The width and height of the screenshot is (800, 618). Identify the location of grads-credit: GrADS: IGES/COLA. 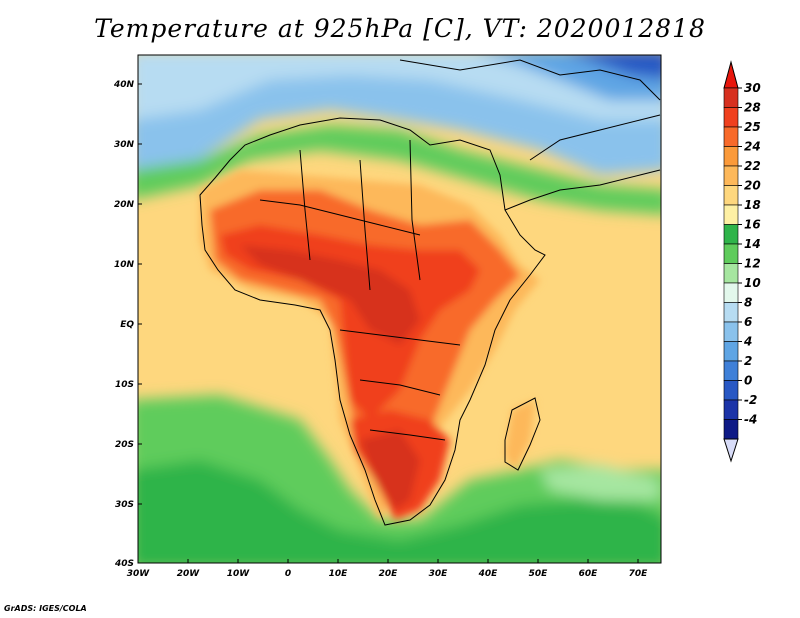
(45, 608).